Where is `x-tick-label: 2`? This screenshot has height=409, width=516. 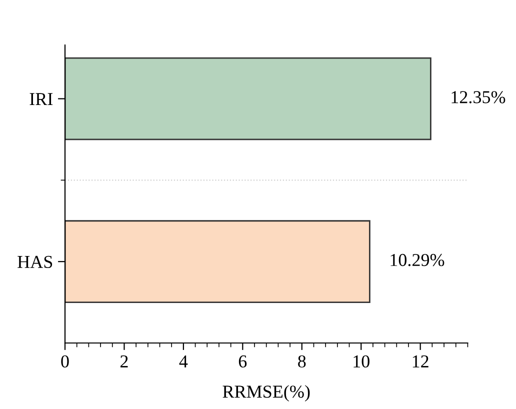
x-tick-label: 2 is located at coordinates (124, 361).